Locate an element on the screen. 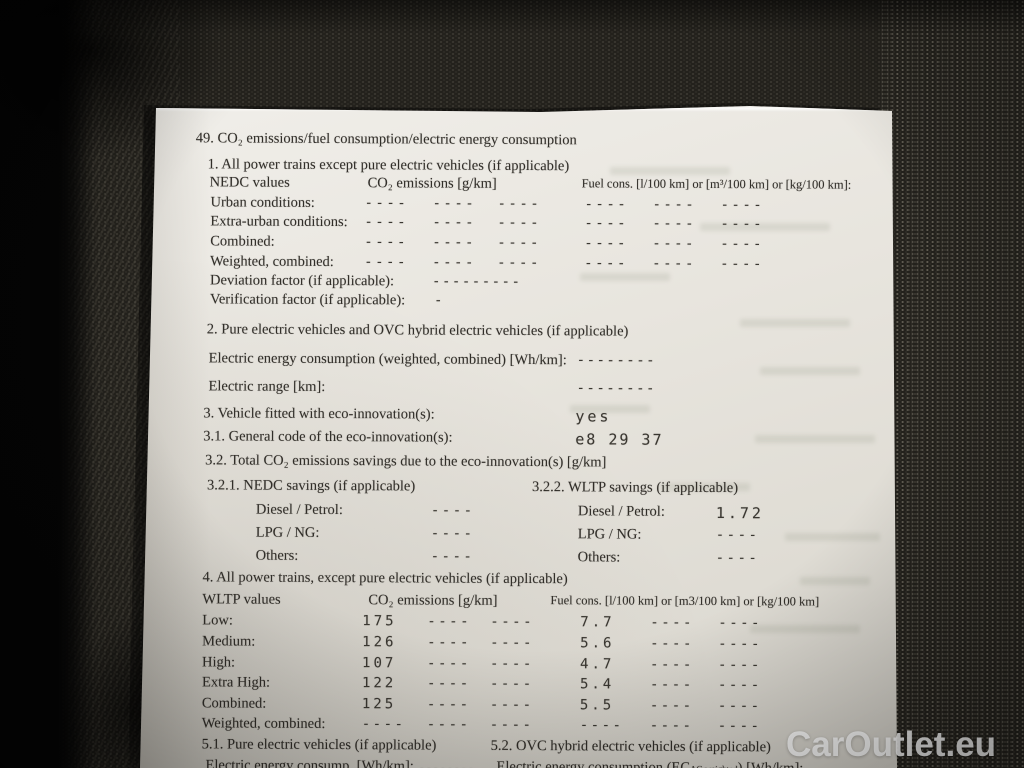  table-row: Medium: 126 ---- ---- 5.6 ---- ---- is located at coordinates (517, 645).